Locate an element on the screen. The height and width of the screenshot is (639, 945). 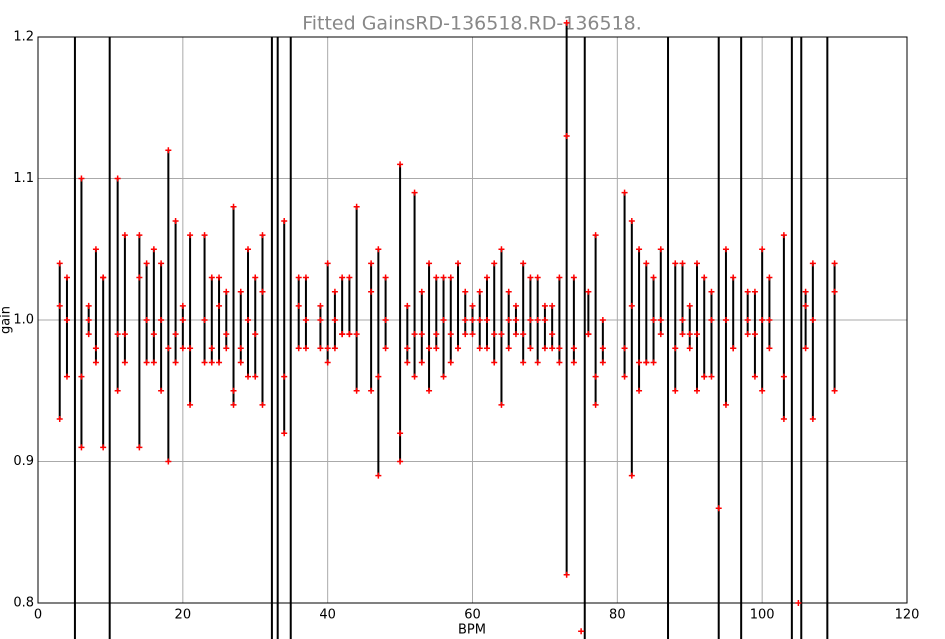
x-axis-label: BPM is located at coordinates (472, 630).